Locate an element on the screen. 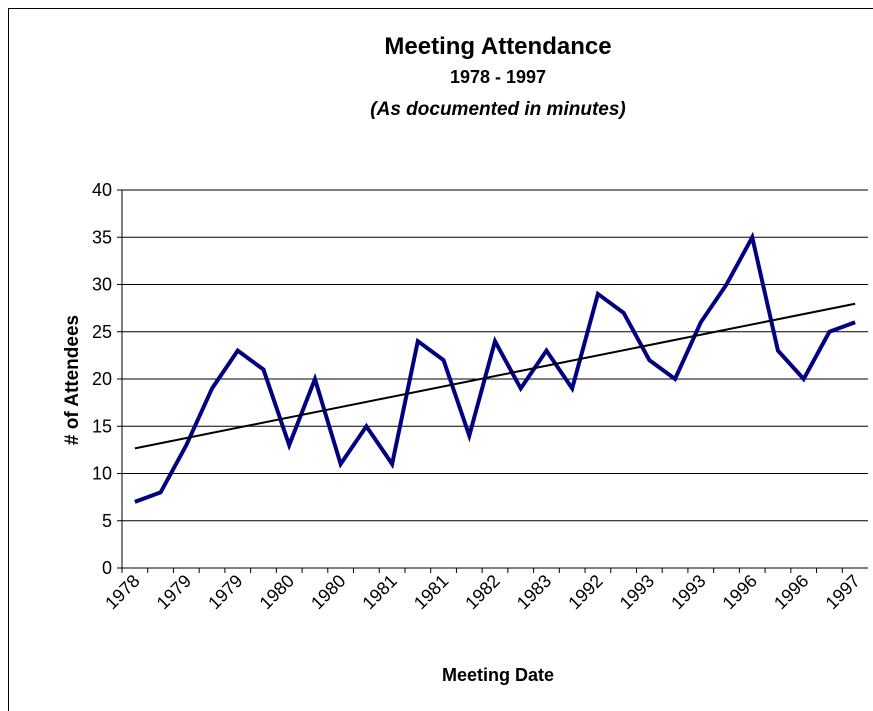 Image resolution: width=873 pixels, height=711 pixels. x-tick-label: 1992 is located at coordinates (585, 592).